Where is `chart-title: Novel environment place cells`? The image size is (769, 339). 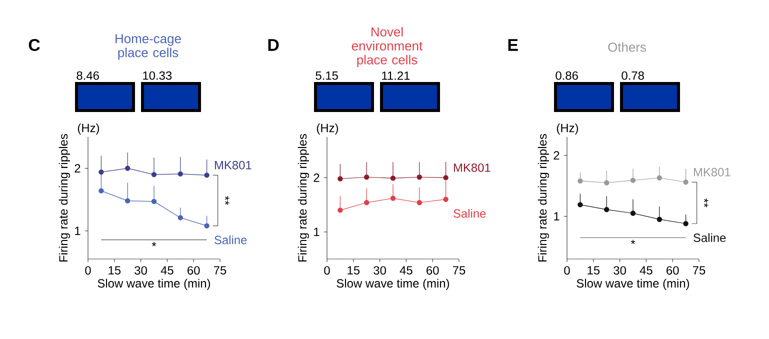
chart-title: Novel environment place cells is located at coordinates (387, 47).